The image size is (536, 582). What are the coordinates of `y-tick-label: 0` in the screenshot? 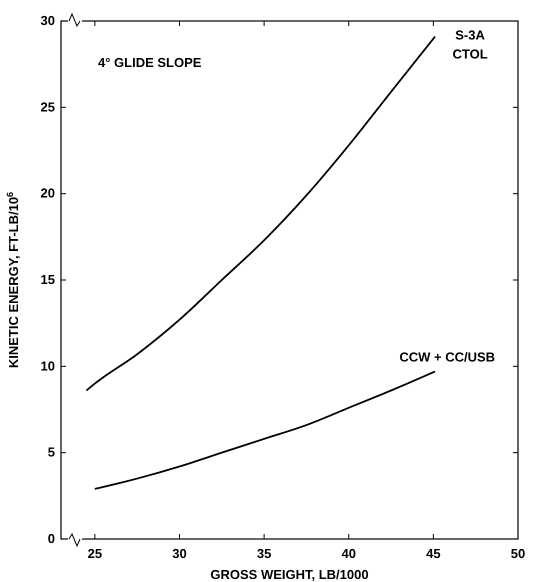 It's located at (51, 538).